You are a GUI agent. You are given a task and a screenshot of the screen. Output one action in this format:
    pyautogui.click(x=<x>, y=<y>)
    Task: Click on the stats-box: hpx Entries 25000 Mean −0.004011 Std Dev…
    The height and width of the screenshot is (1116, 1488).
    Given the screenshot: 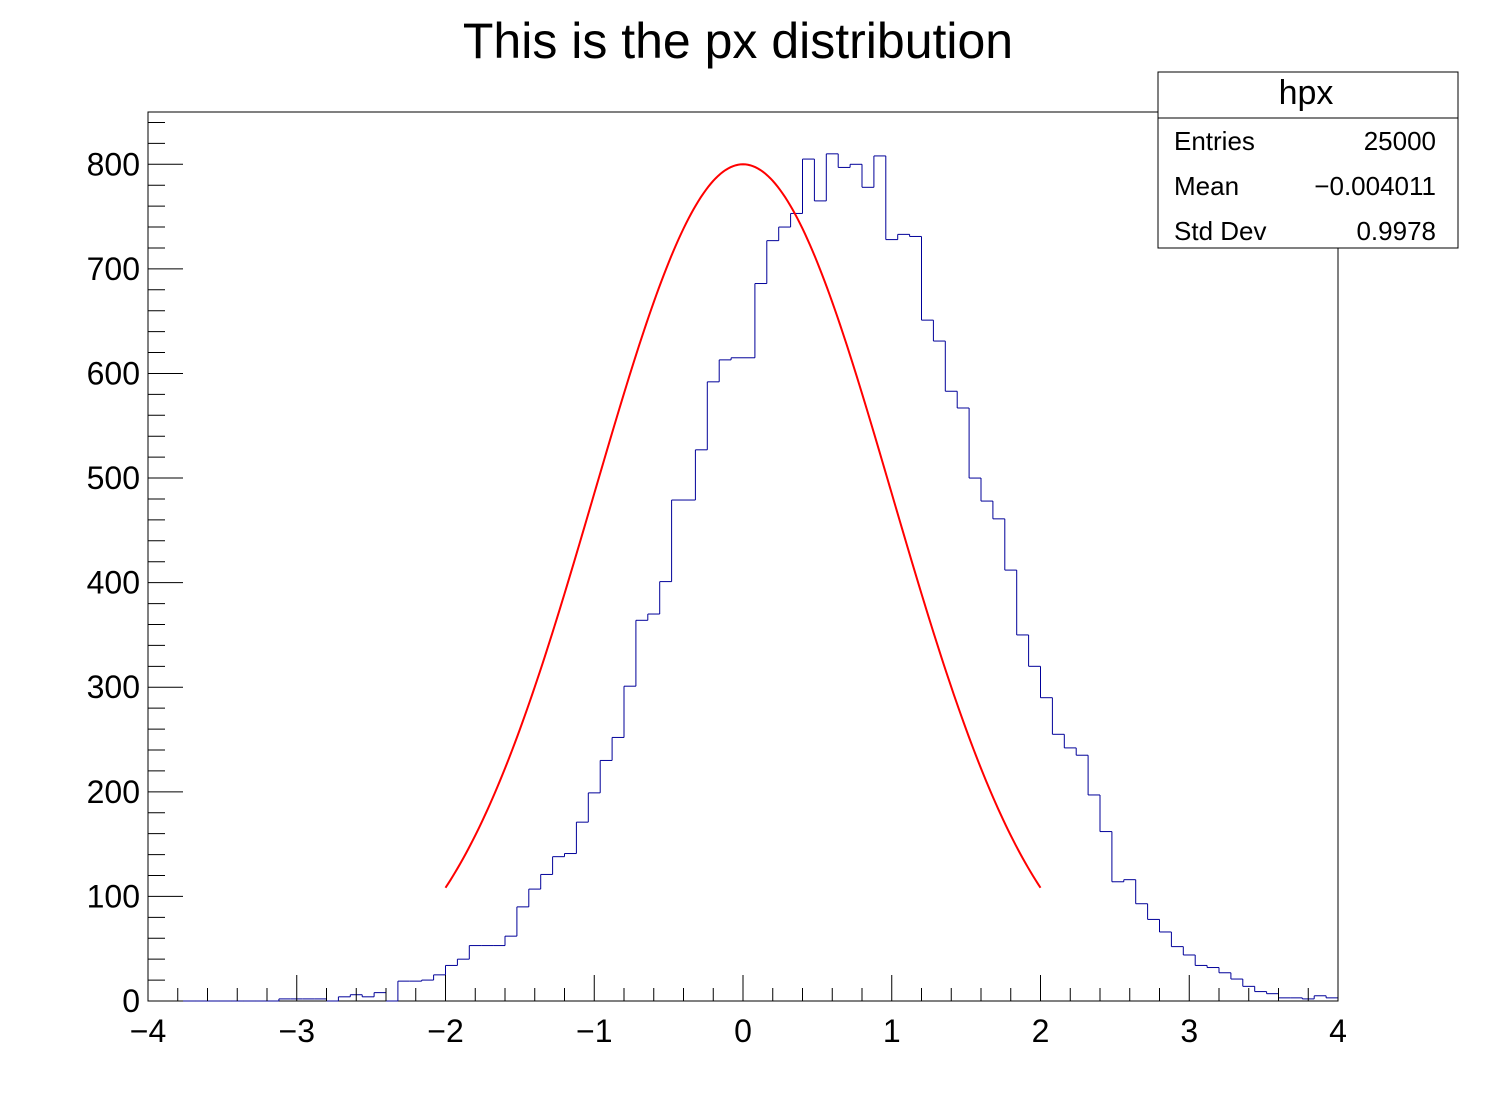 What is the action you would take?
    pyautogui.click(x=1308, y=160)
    